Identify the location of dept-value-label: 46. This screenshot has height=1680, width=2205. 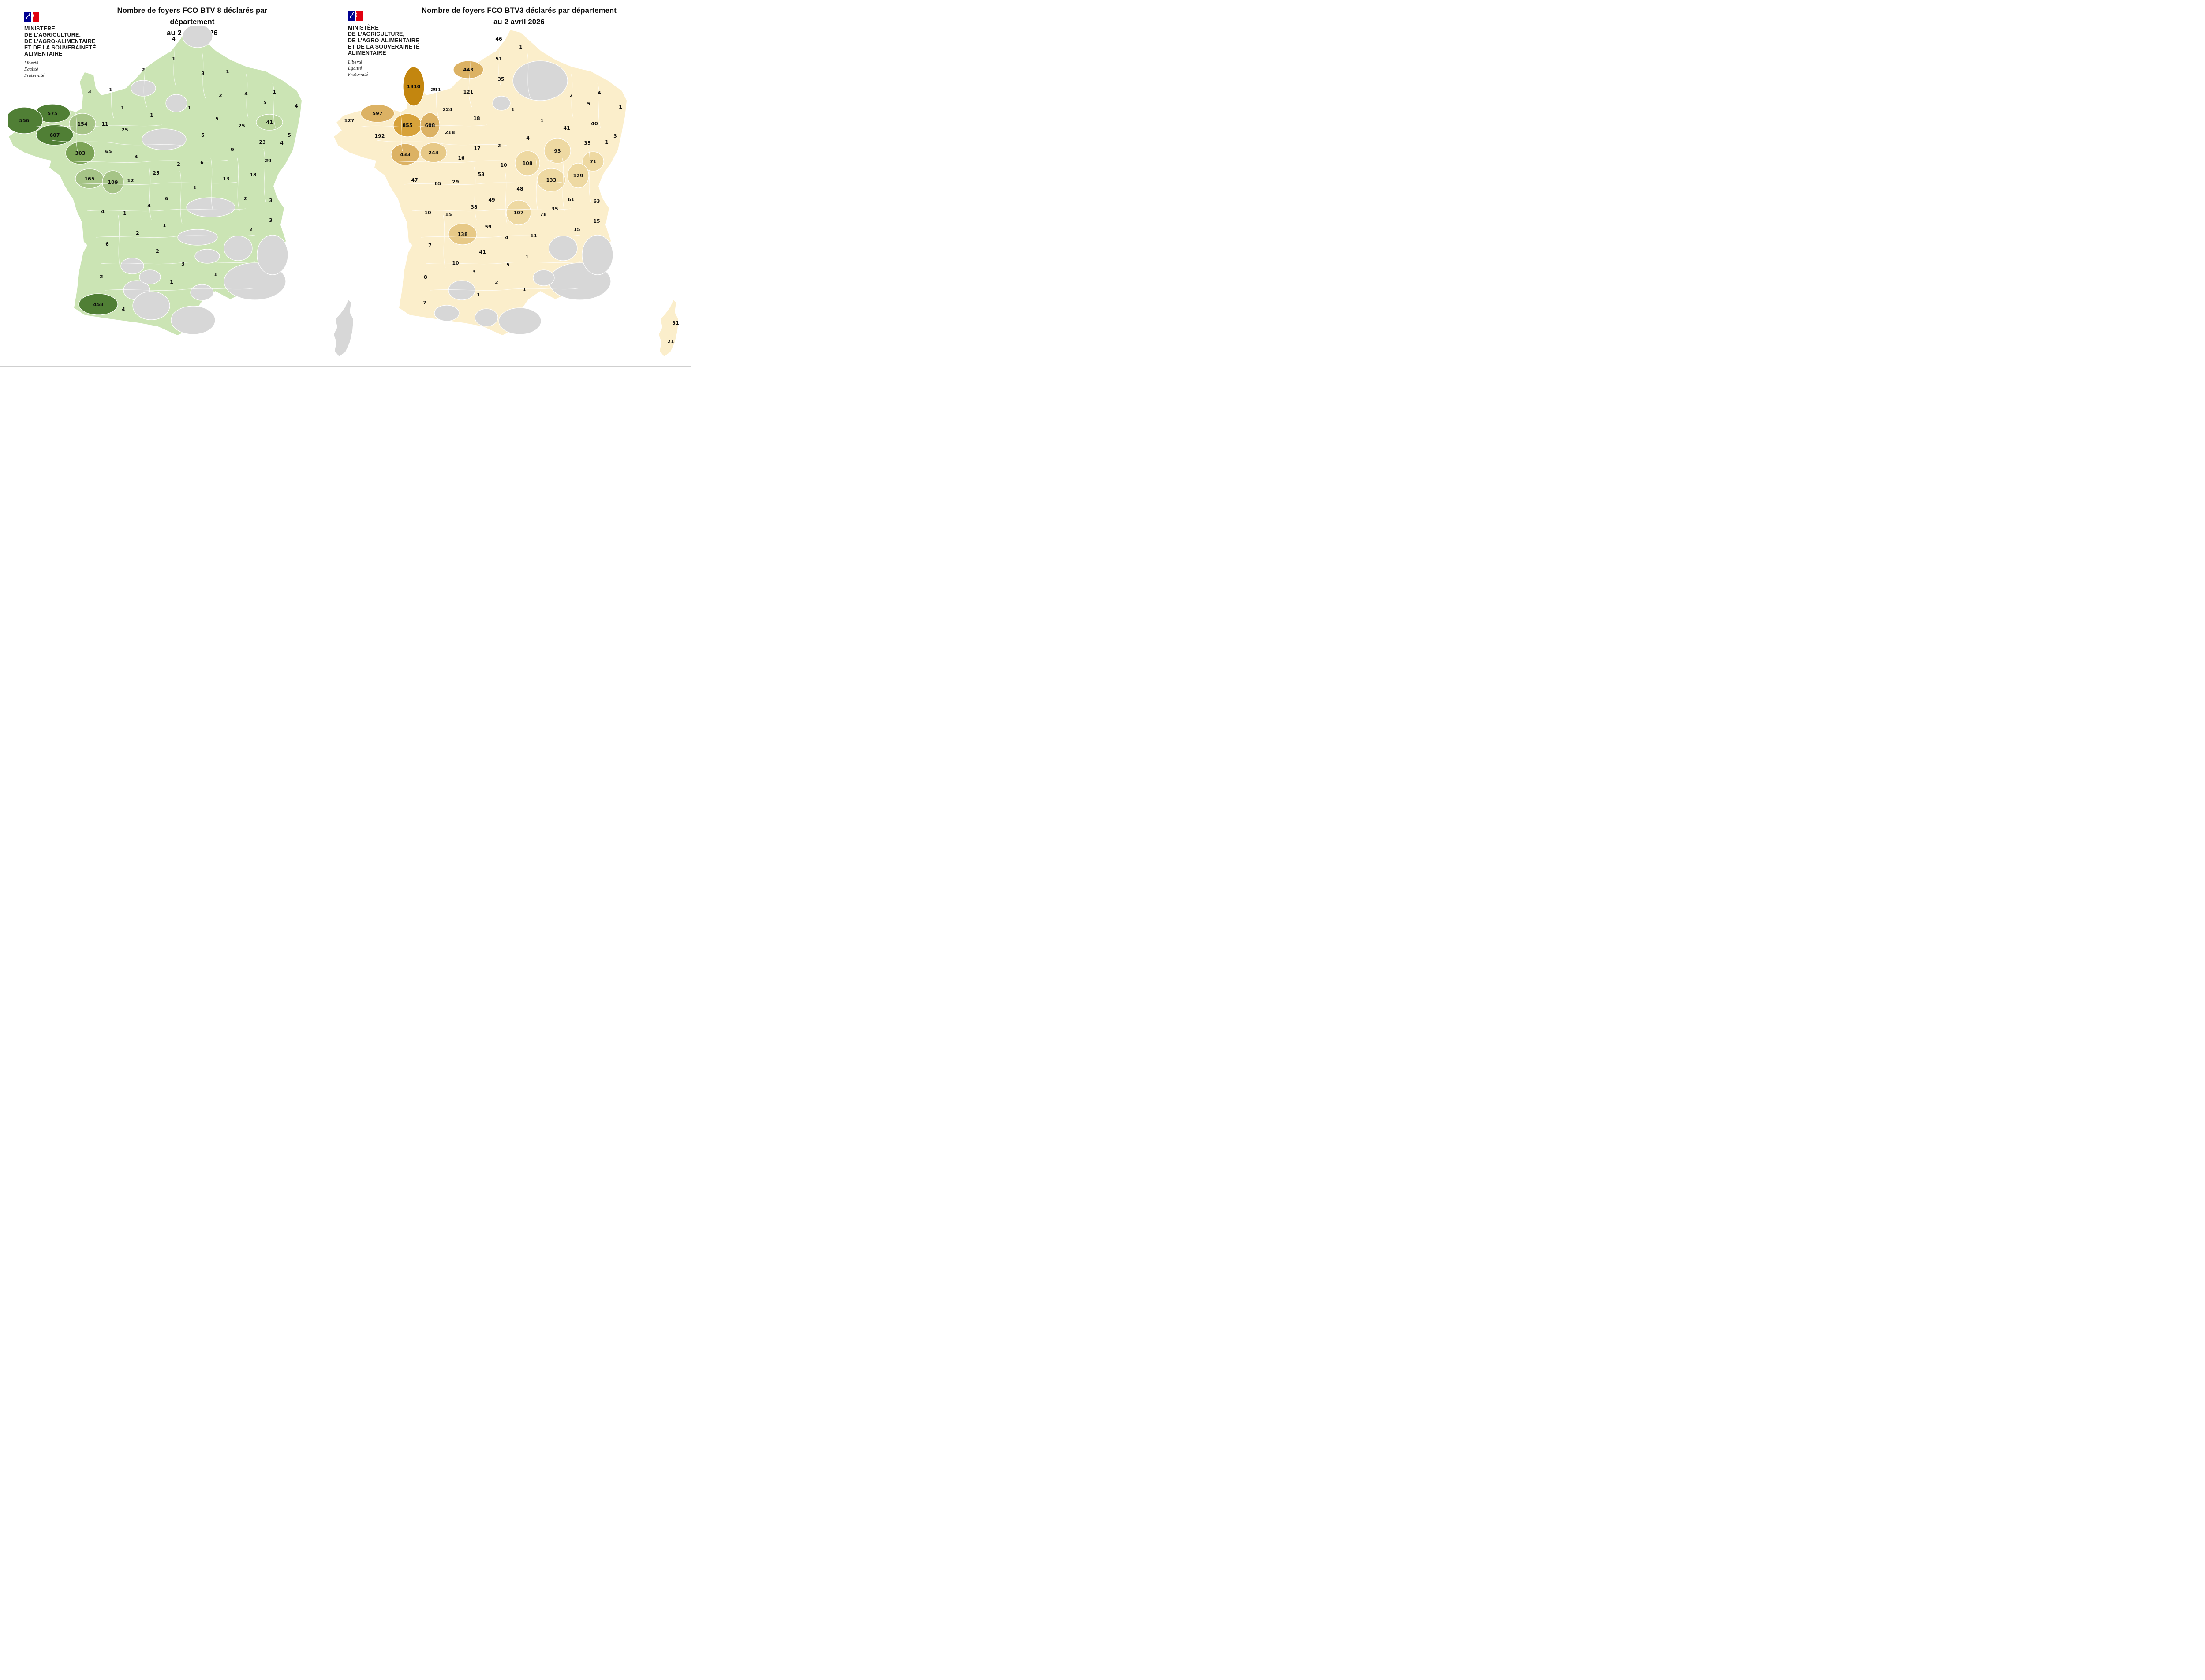
(498, 39).